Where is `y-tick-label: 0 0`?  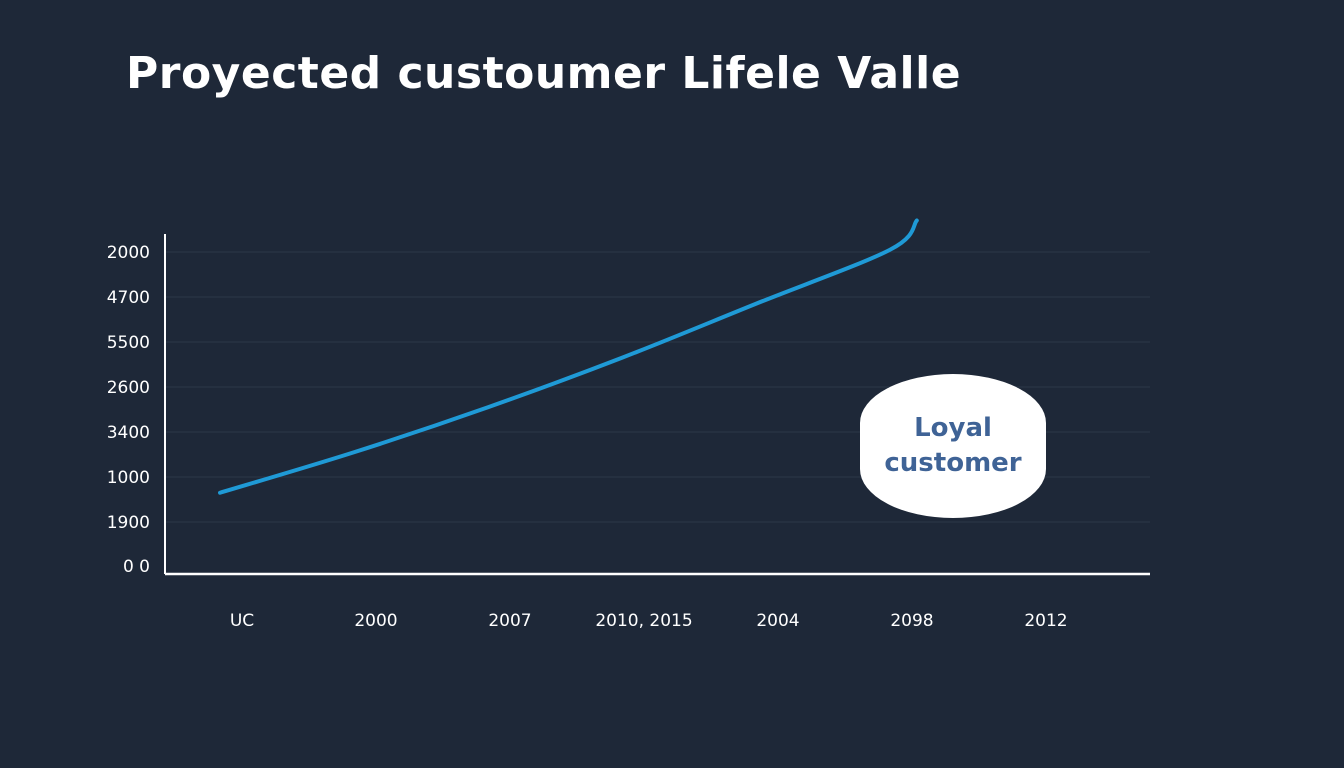
y-tick-label: 0 0 is located at coordinates (136, 567).